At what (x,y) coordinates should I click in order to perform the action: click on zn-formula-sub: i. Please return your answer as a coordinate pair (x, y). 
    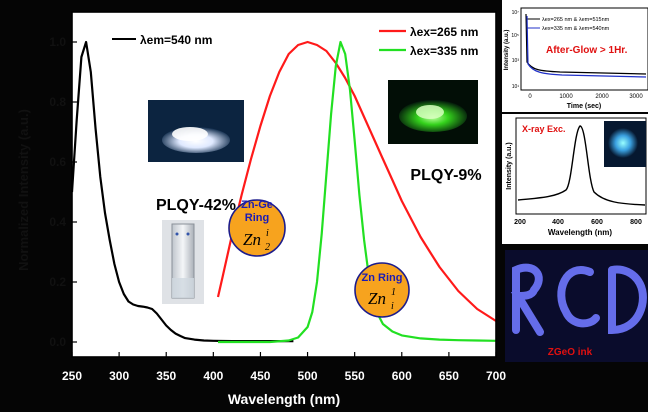
    Looking at the image, I should click on (392, 306).